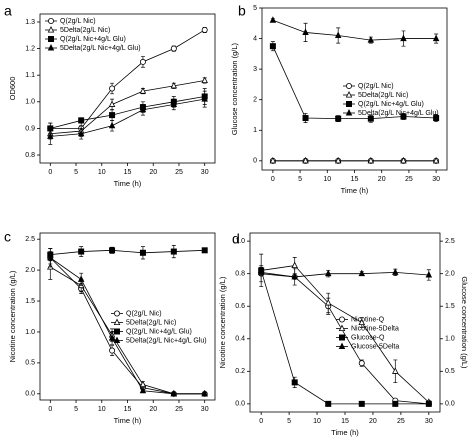 The width and height of the screenshot is (474, 442). I want to click on y-tick-label: 5, so click(255, 8).